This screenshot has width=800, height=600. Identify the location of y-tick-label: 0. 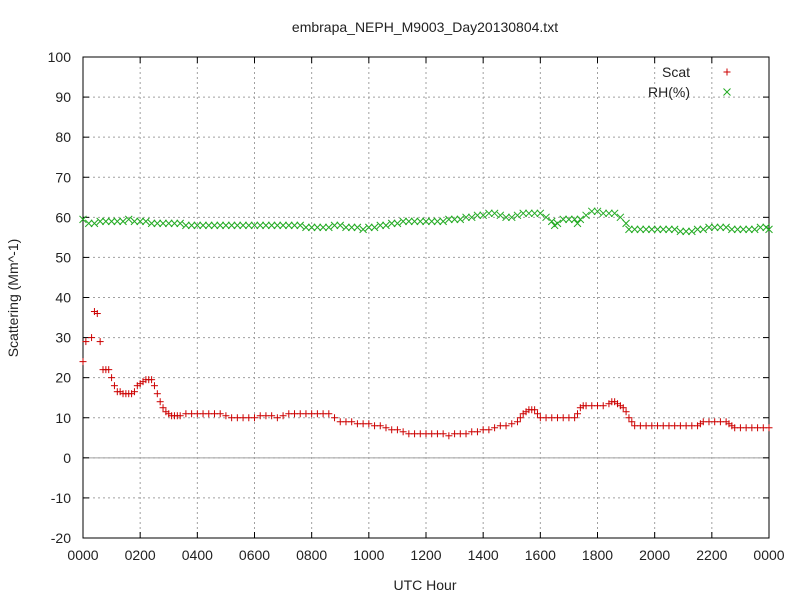
(67, 458).